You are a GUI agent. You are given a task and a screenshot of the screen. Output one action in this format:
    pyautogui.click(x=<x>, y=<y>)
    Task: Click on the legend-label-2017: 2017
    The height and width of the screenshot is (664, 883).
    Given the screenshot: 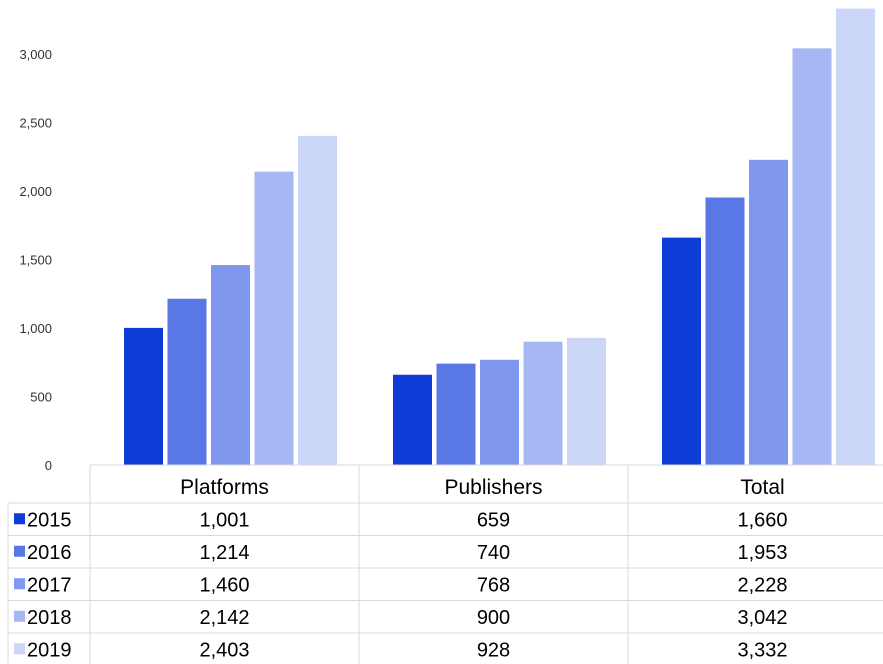 What is the action you would take?
    pyautogui.click(x=49, y=585)
    